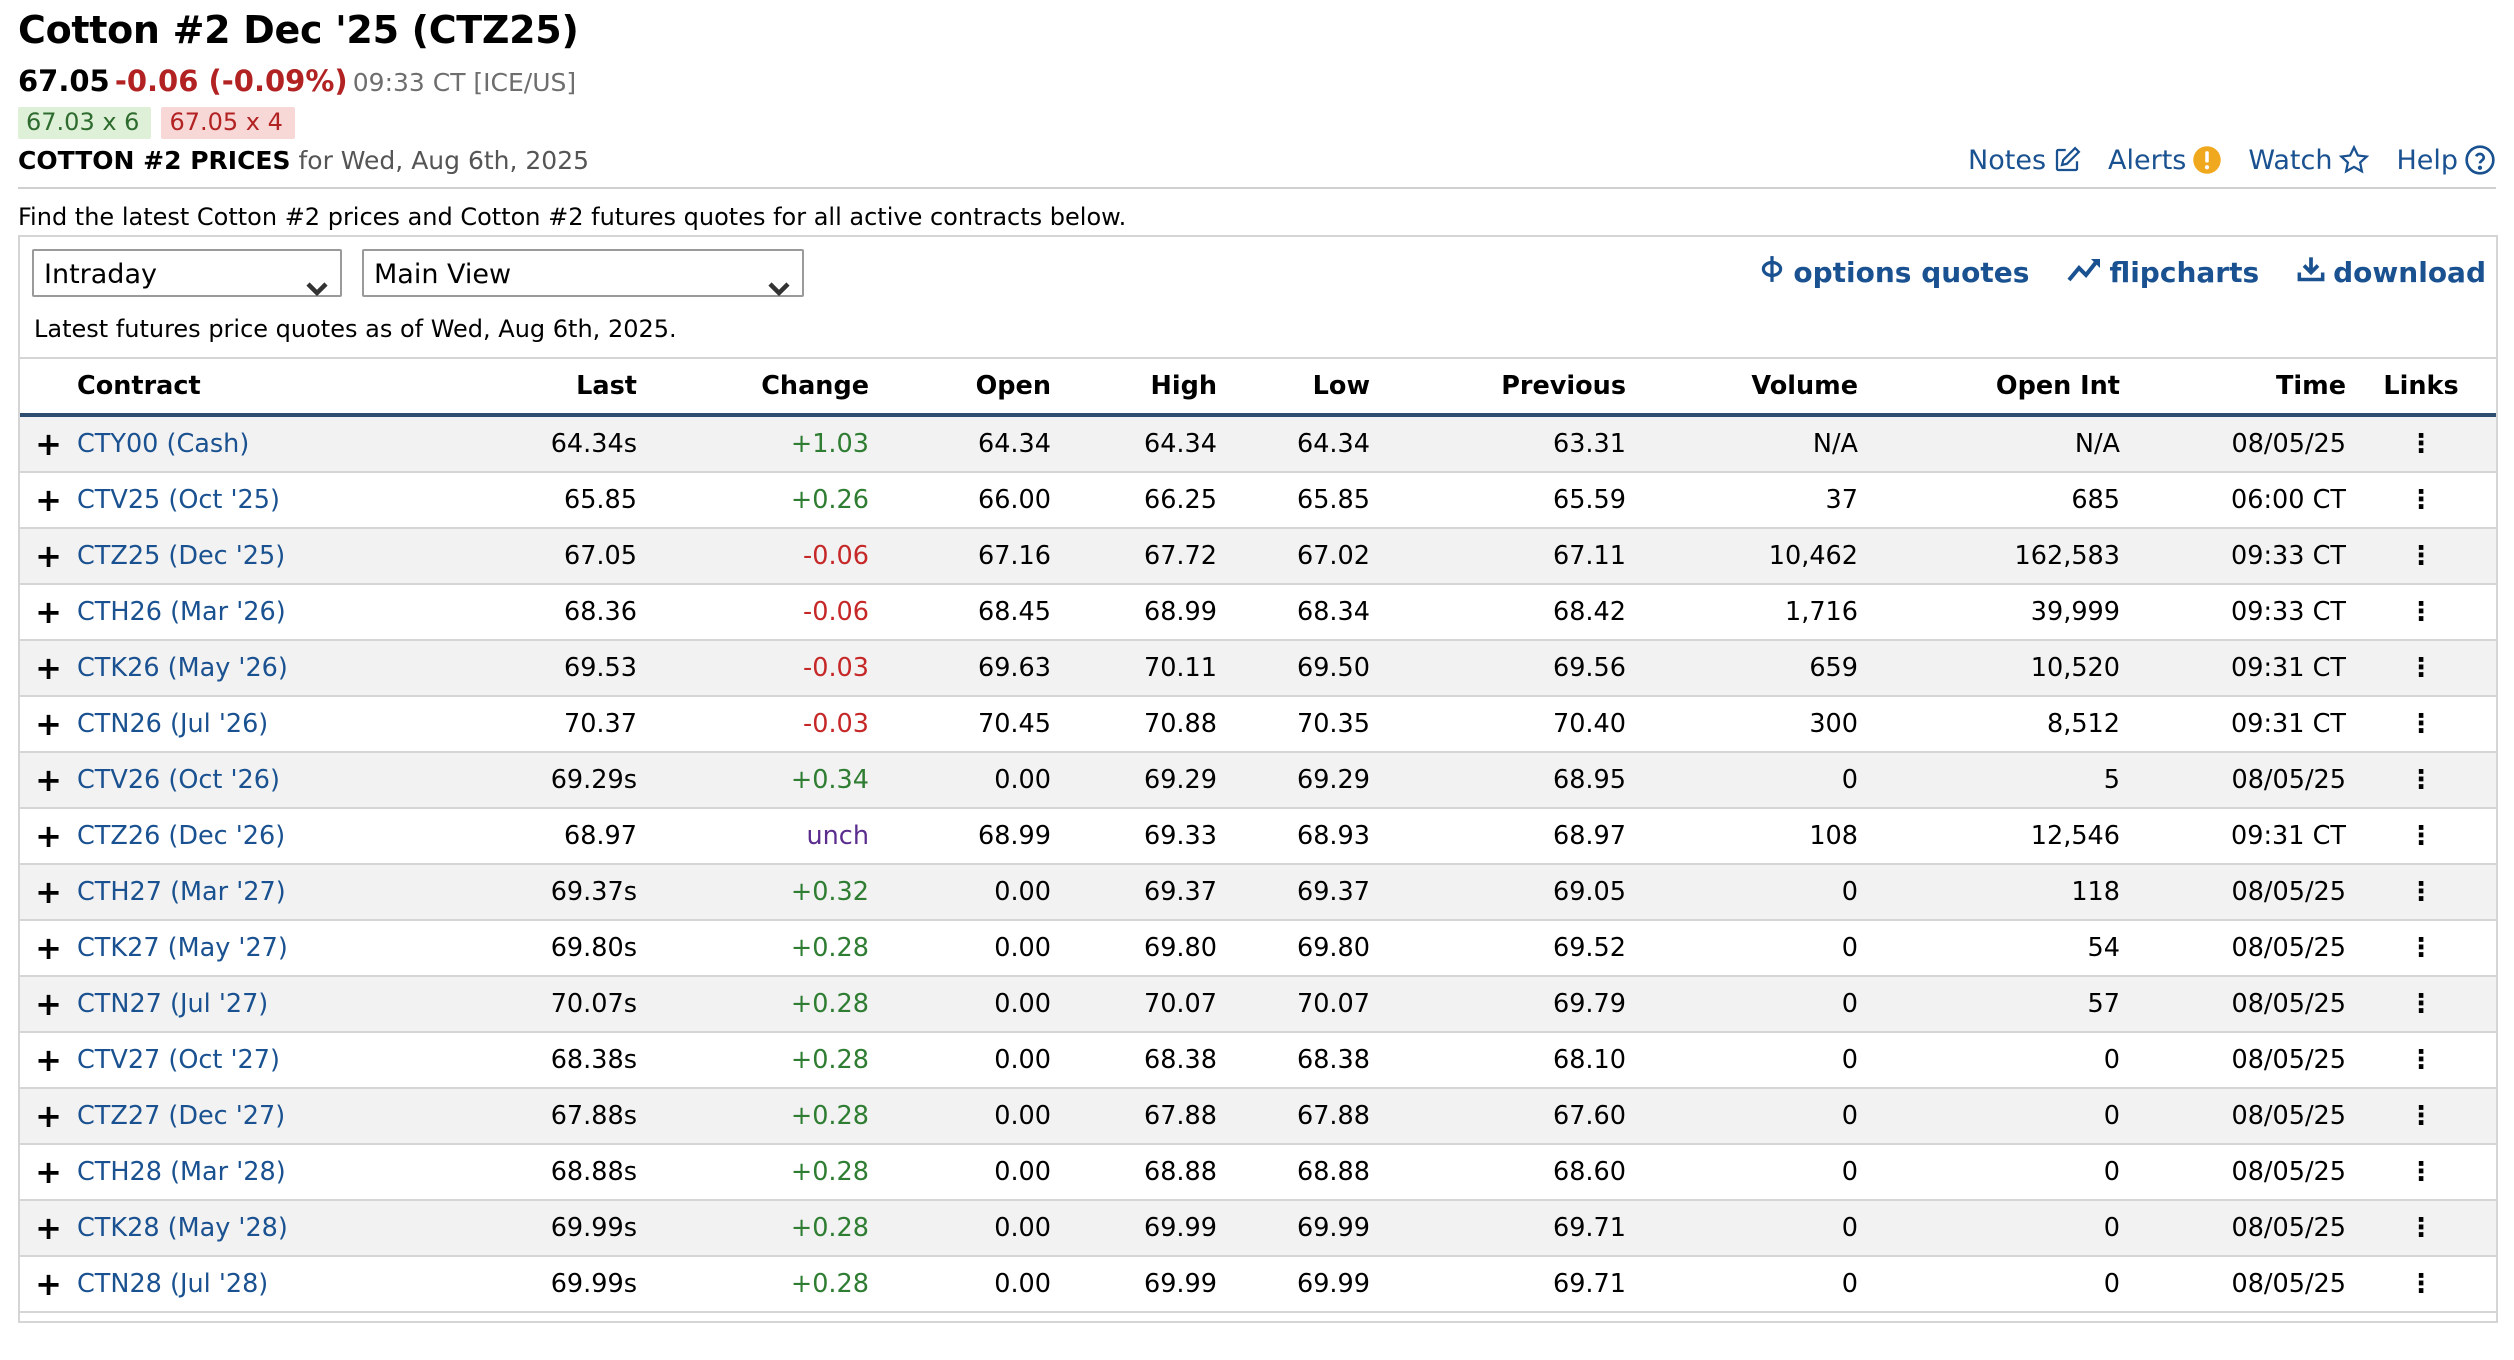 The width and height of the screenshot is (2514, 1360). What do you see at coordinates (1293, 780) in the screenshot?
I see `cell-low: 69.29` at bounding box center [1293, 780].